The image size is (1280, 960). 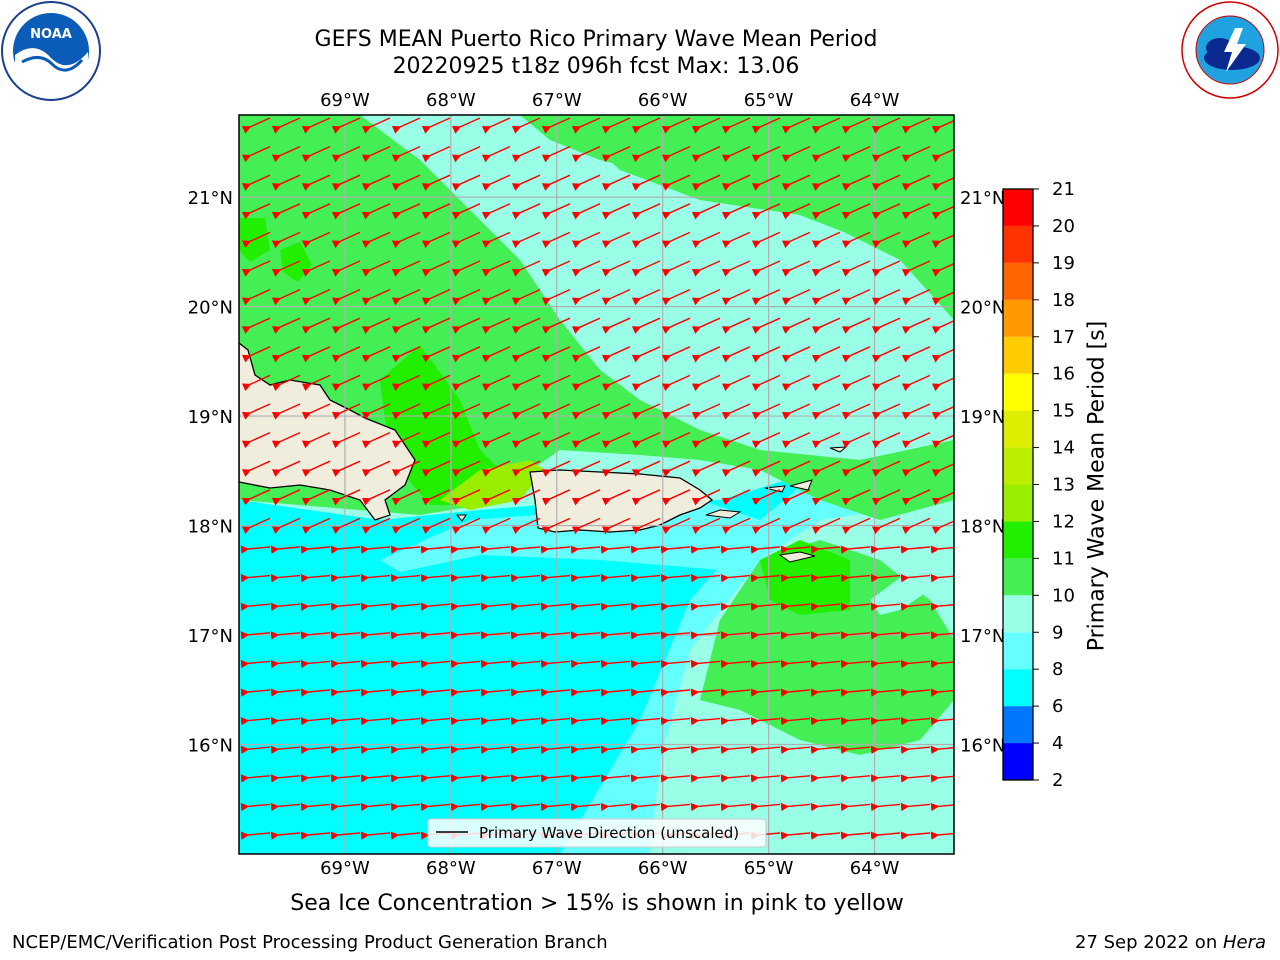 I want to click on noaa-logo-text: NOAA, so click(x=51, y=34).